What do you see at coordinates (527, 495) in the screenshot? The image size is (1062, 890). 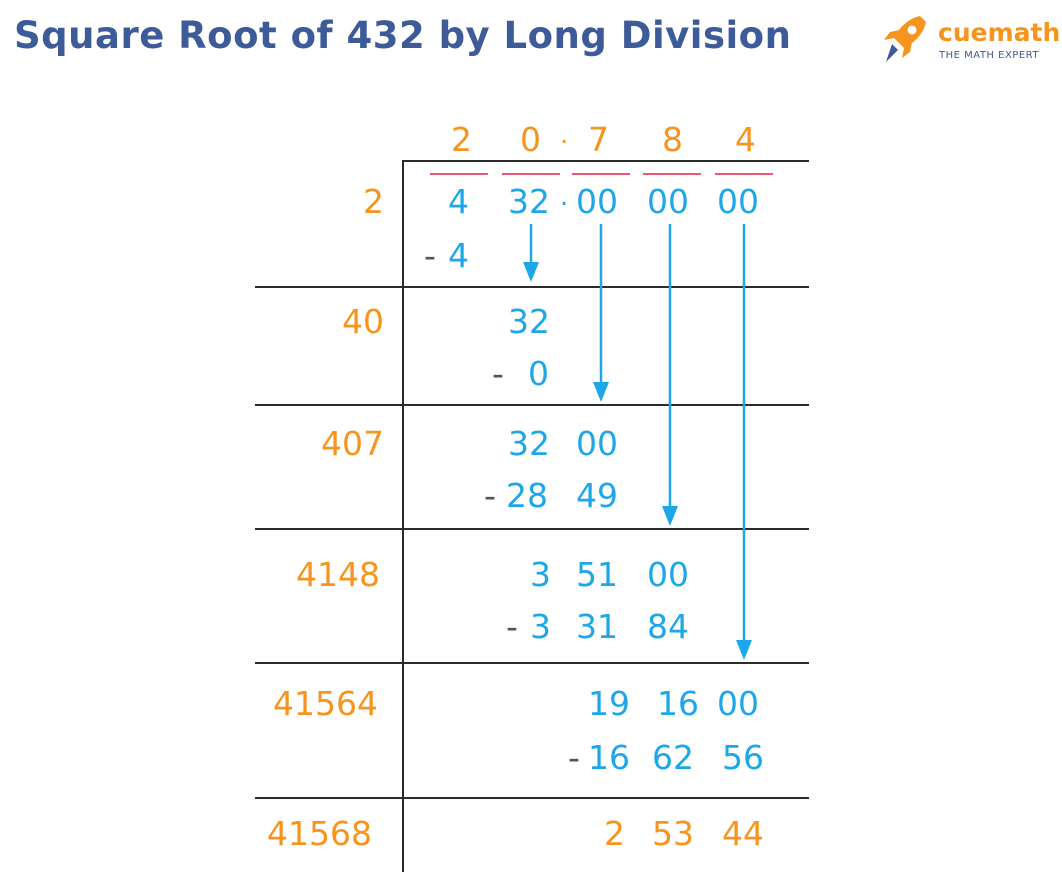 I see `subtrahend: 28` at bounding box center [527, 495].